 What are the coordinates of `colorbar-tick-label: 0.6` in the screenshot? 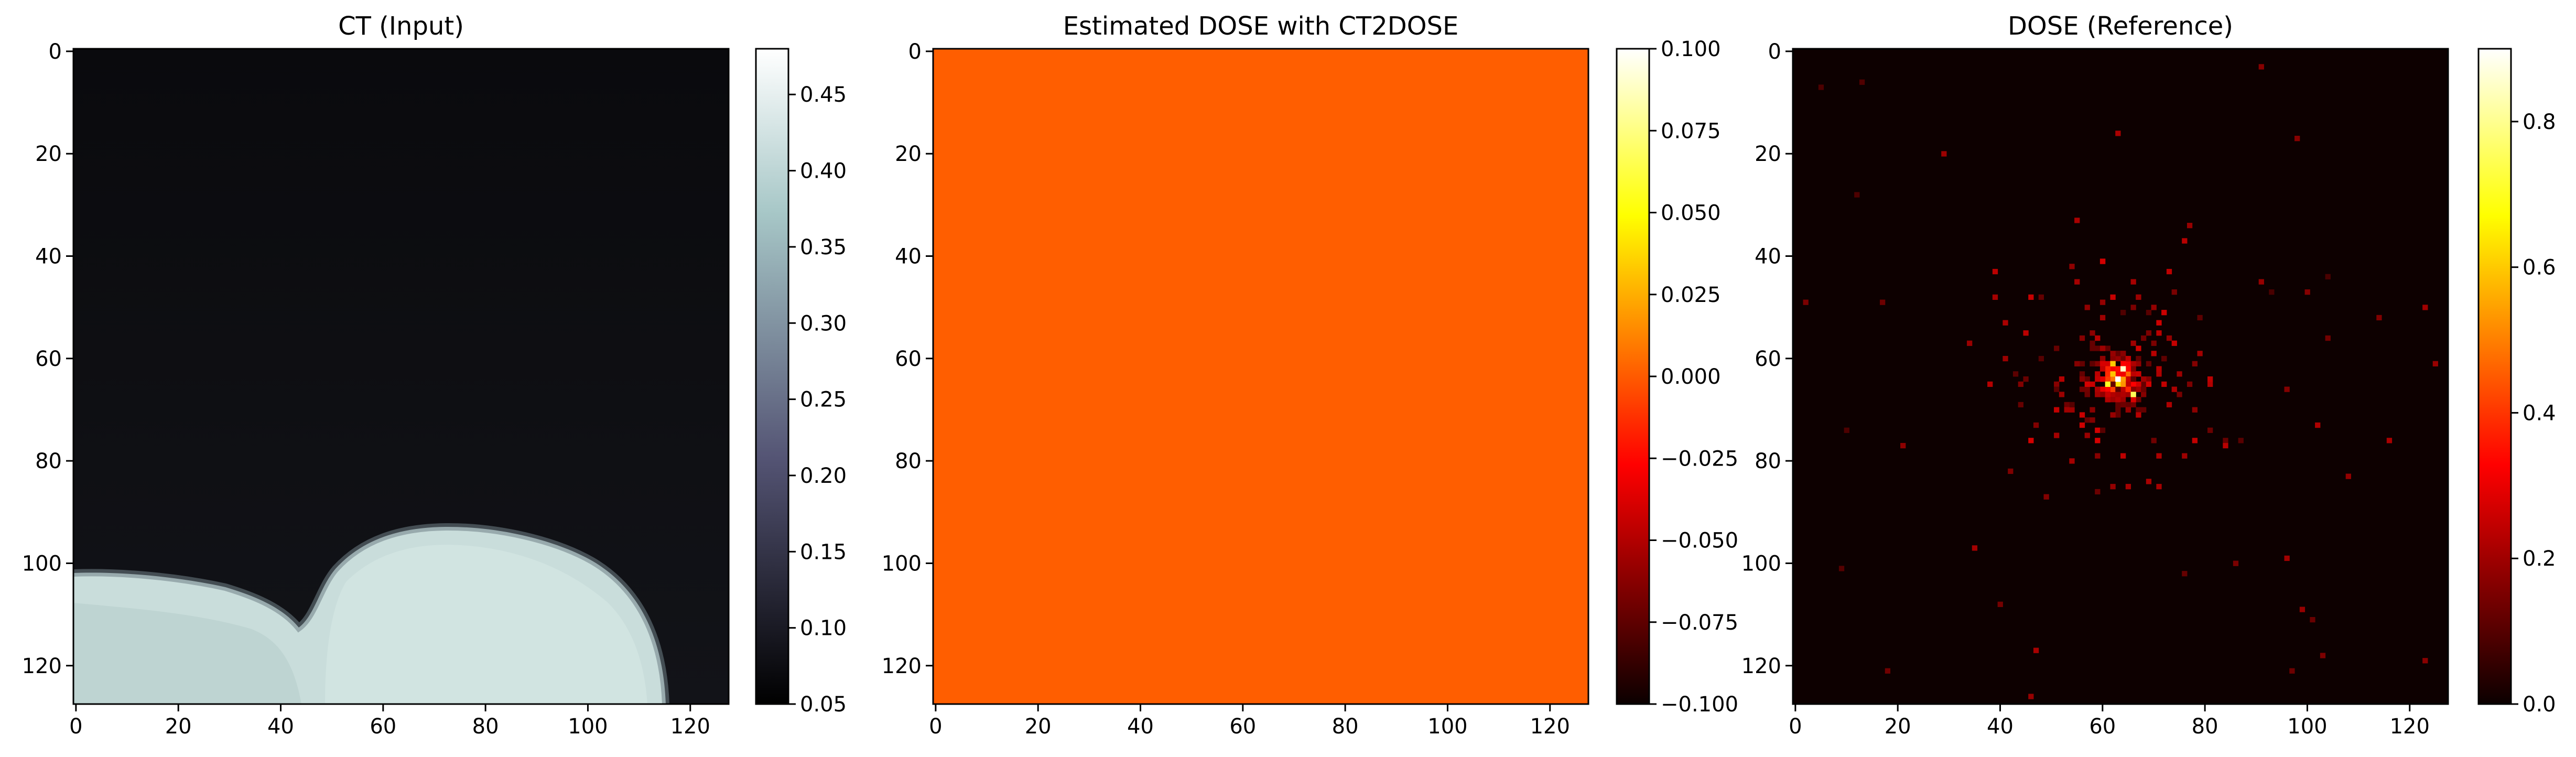 It's located at (2539, 268).